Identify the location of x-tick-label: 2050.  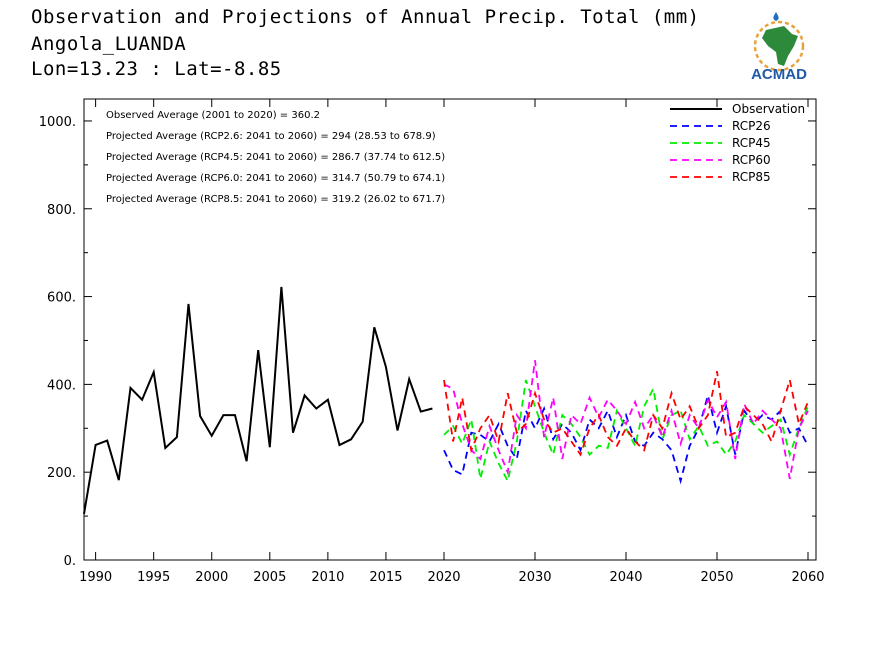
(716, 577).